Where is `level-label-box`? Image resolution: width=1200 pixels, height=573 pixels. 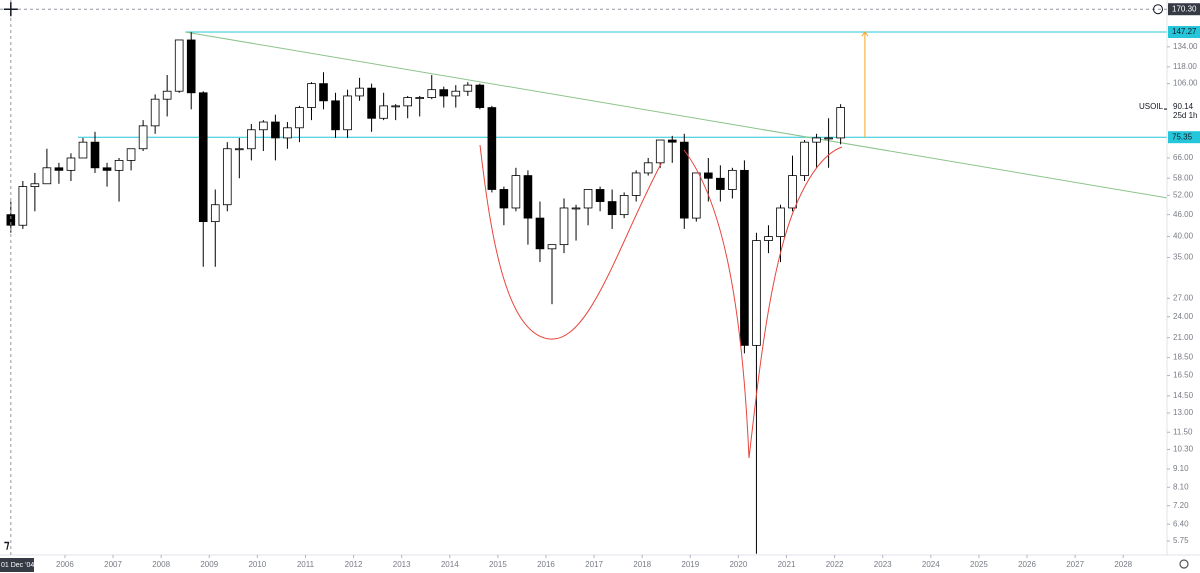
level-label-box is located at coordinates (1184, 32).